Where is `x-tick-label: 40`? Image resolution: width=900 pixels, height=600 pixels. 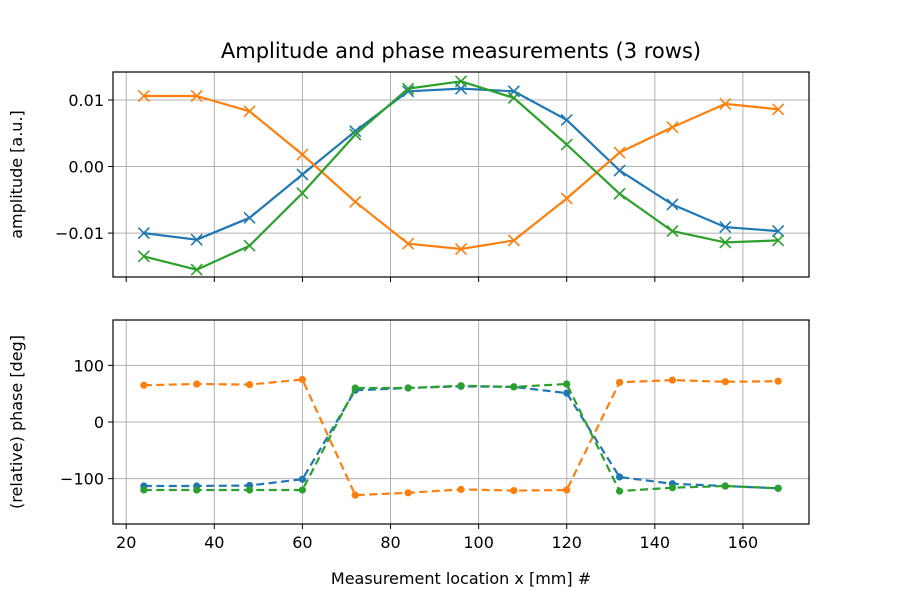
x-tick-label: 40 is located at coordinates (214, 542).